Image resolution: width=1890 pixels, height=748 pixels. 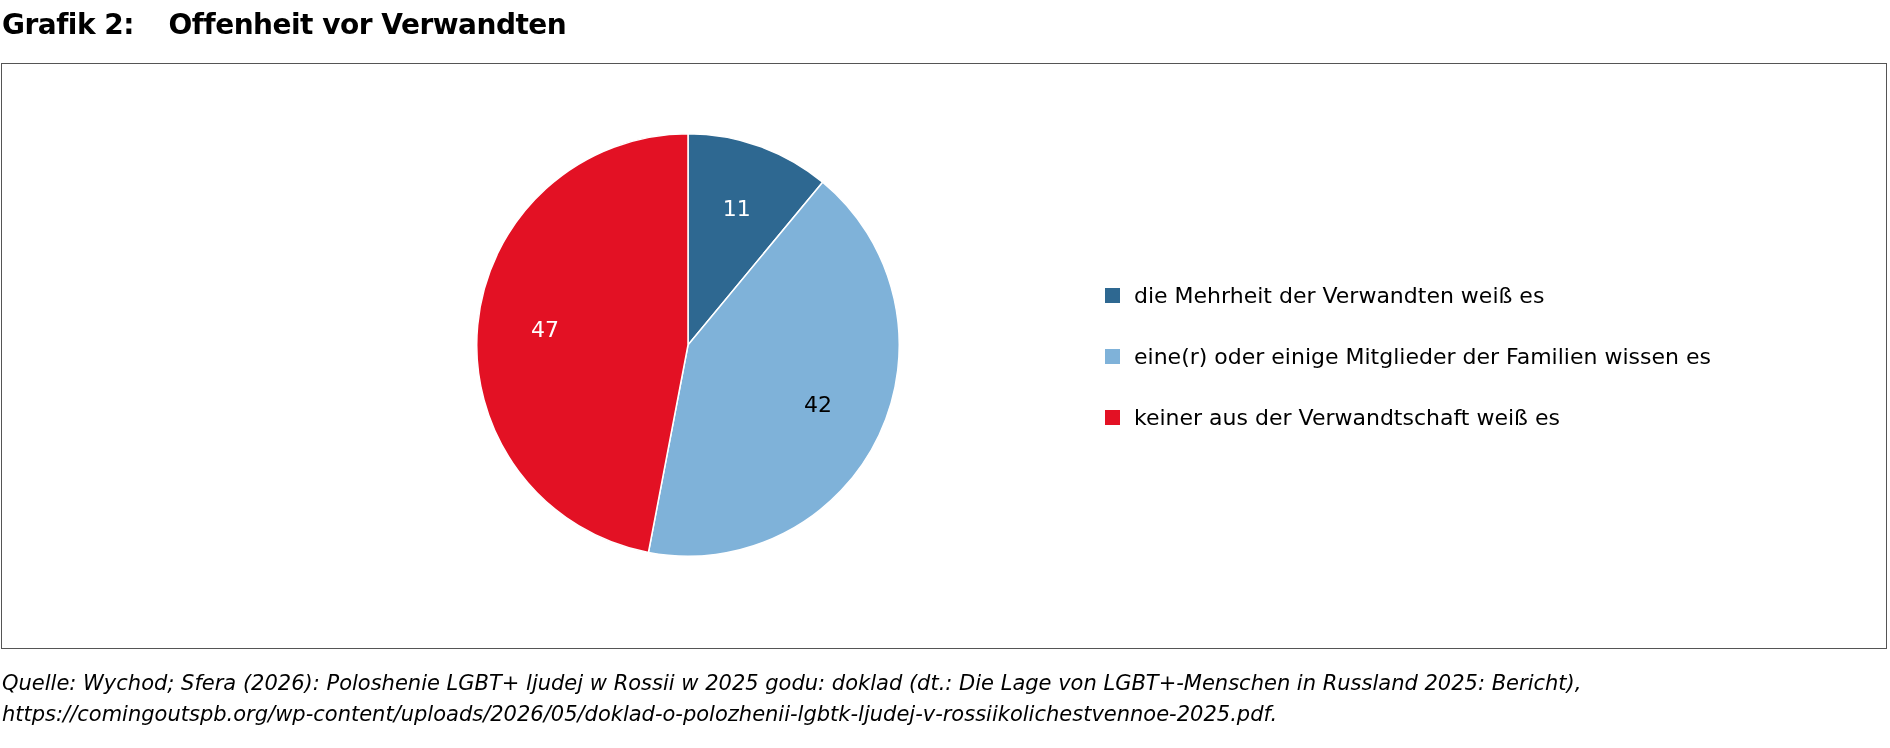 I want to click on legend-label: eine(r) oder einige Mitglieder der Familien wissen es, so click(x=1422, y=356).